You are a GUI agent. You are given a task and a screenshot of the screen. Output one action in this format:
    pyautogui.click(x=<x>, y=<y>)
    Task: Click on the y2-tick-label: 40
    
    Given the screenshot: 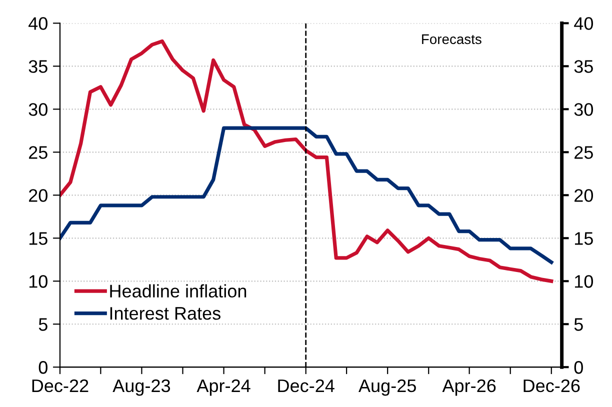 What is the action you would take?
    pyautogui.click(x=583, y=23)
    